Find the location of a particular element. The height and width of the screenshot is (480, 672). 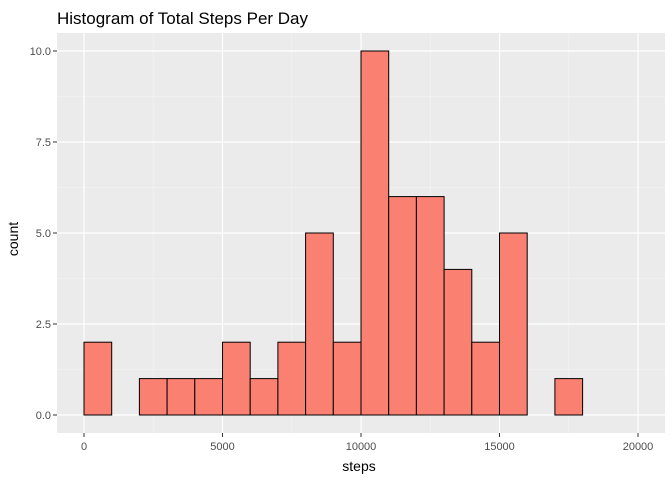

x-axis-ticks: 0 5000 10000 15000 20000 is located at coordinates (367, 443).